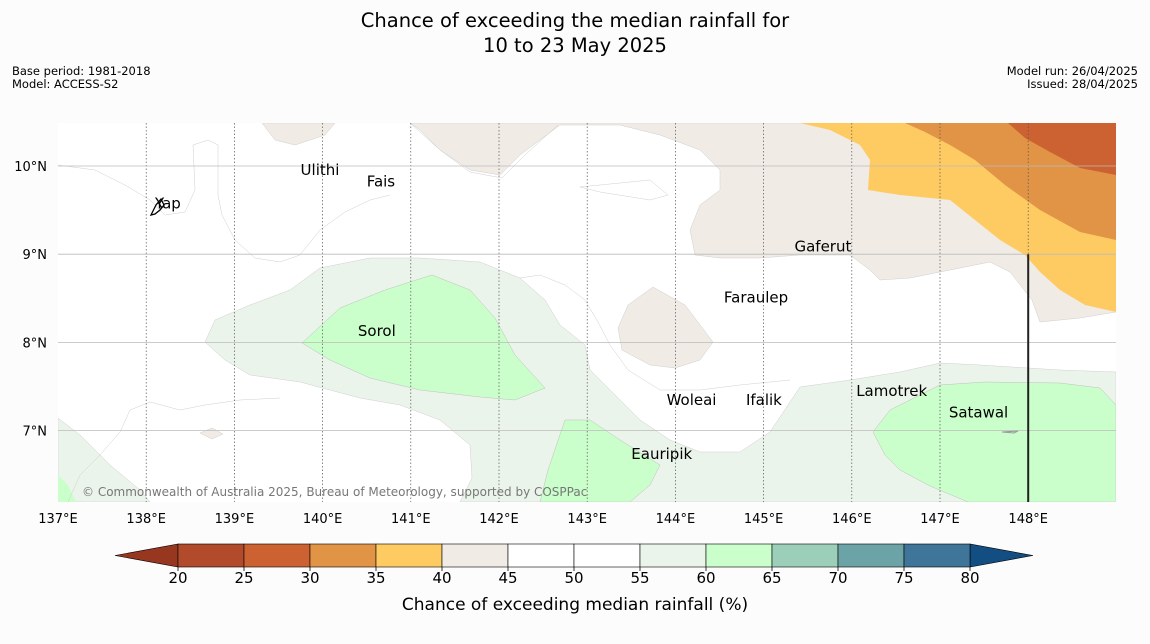  What do you see at coordinates (157, 206) in the screenshot?
I see `yap-island-outline` at bounding box center [157, 206].